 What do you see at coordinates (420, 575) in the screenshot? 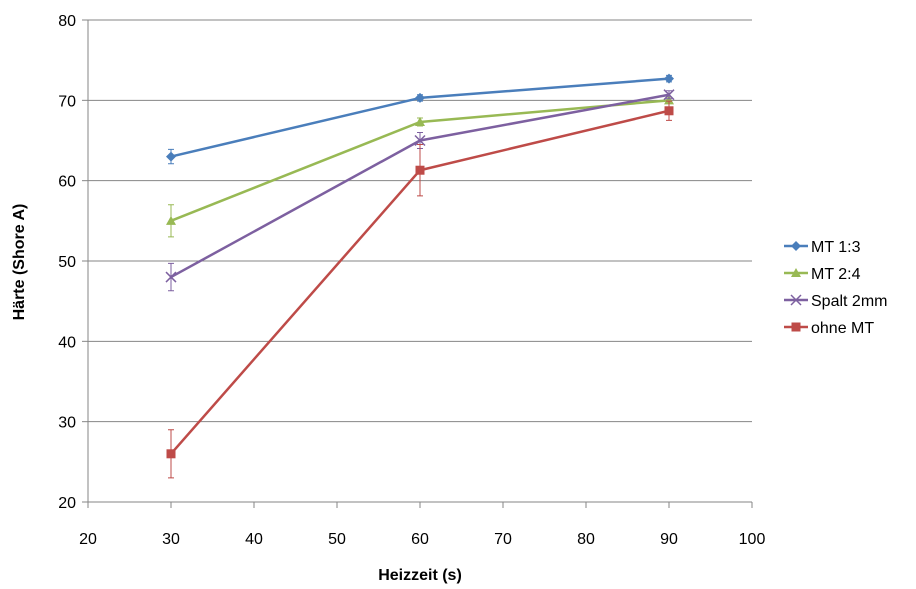
I see `x-axis-title: Heizzeit (s)` at bounding box center [420, 575].